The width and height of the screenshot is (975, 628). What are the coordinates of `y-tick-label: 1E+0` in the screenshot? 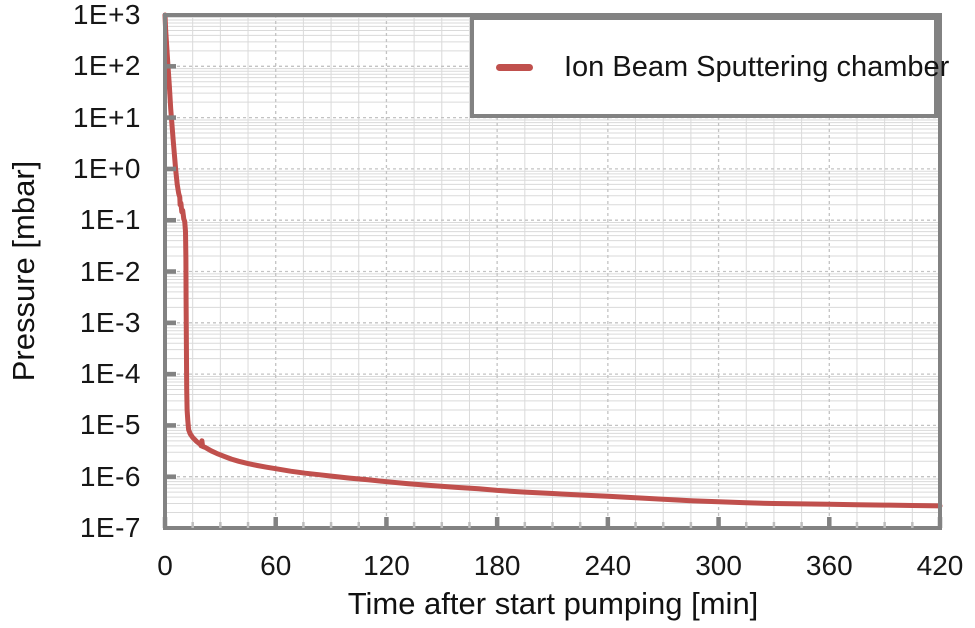 It's located at (106, 168).